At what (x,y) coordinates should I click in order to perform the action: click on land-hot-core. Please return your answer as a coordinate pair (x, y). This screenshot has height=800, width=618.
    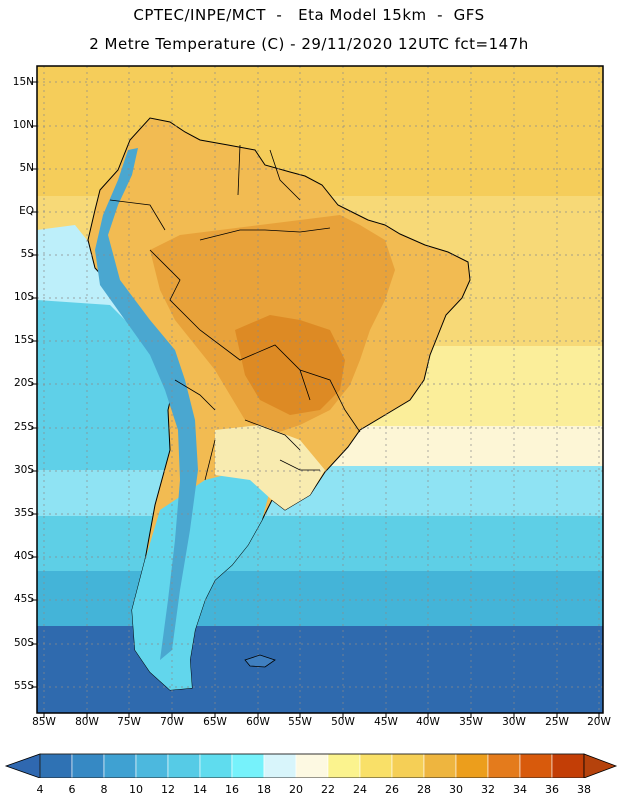
    Looking at the image, I should click on (290, 365).